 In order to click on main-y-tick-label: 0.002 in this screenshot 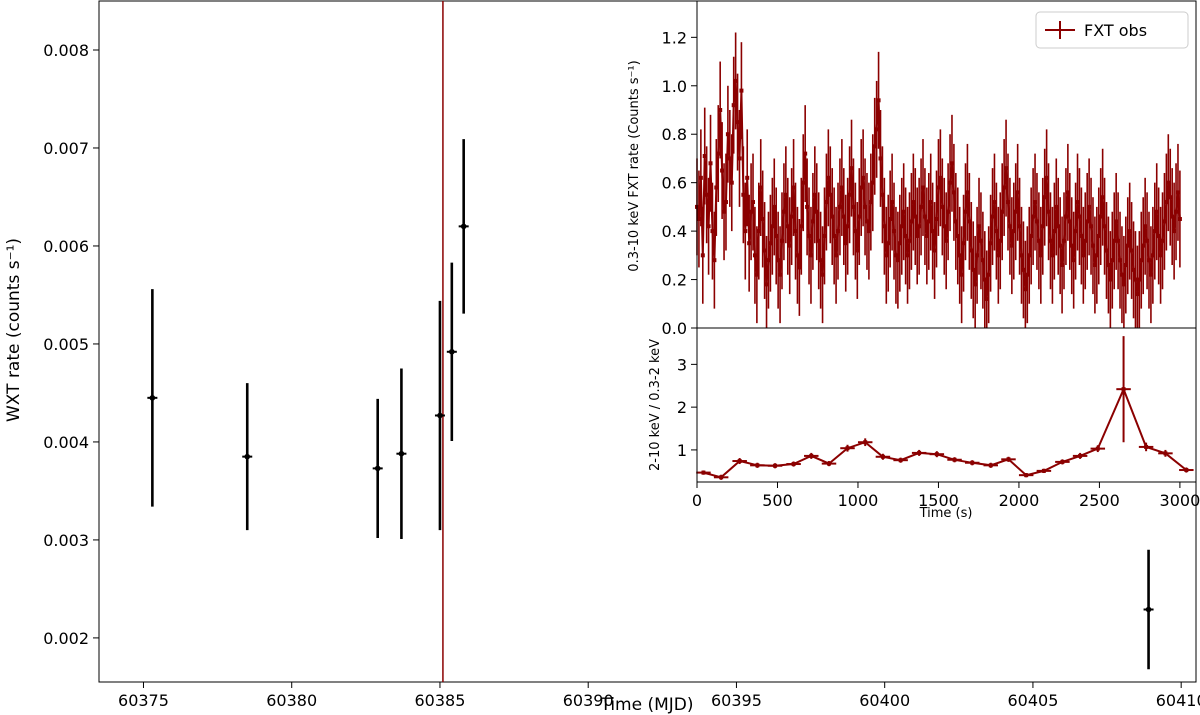, I will do `click(66, 638)`.